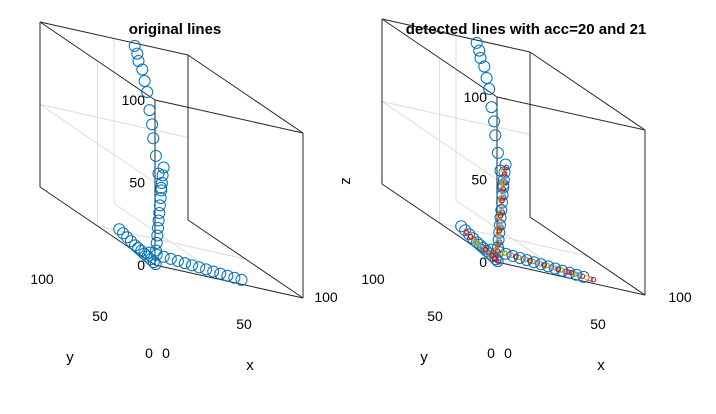  Describe the element at coordinates (175, 29) in the screenshot. I see `chart-title: original lines` at that location.